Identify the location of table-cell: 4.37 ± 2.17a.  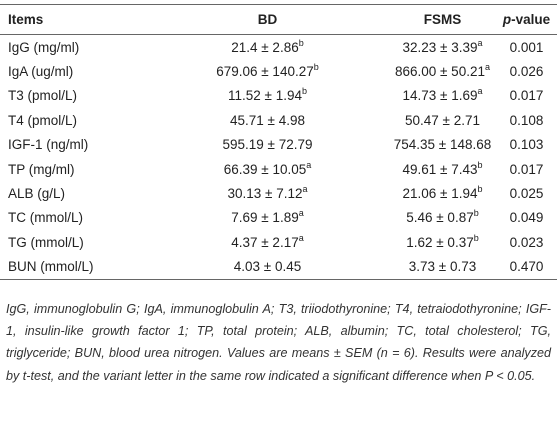
(267, 241).